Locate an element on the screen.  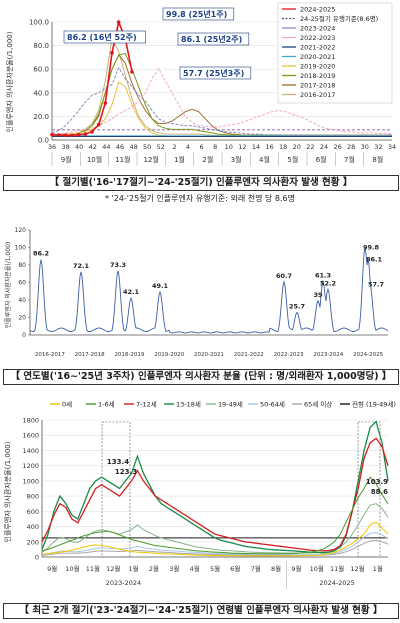
chart3-season-label: 2024-2025 is located at coordinates (336, 583).